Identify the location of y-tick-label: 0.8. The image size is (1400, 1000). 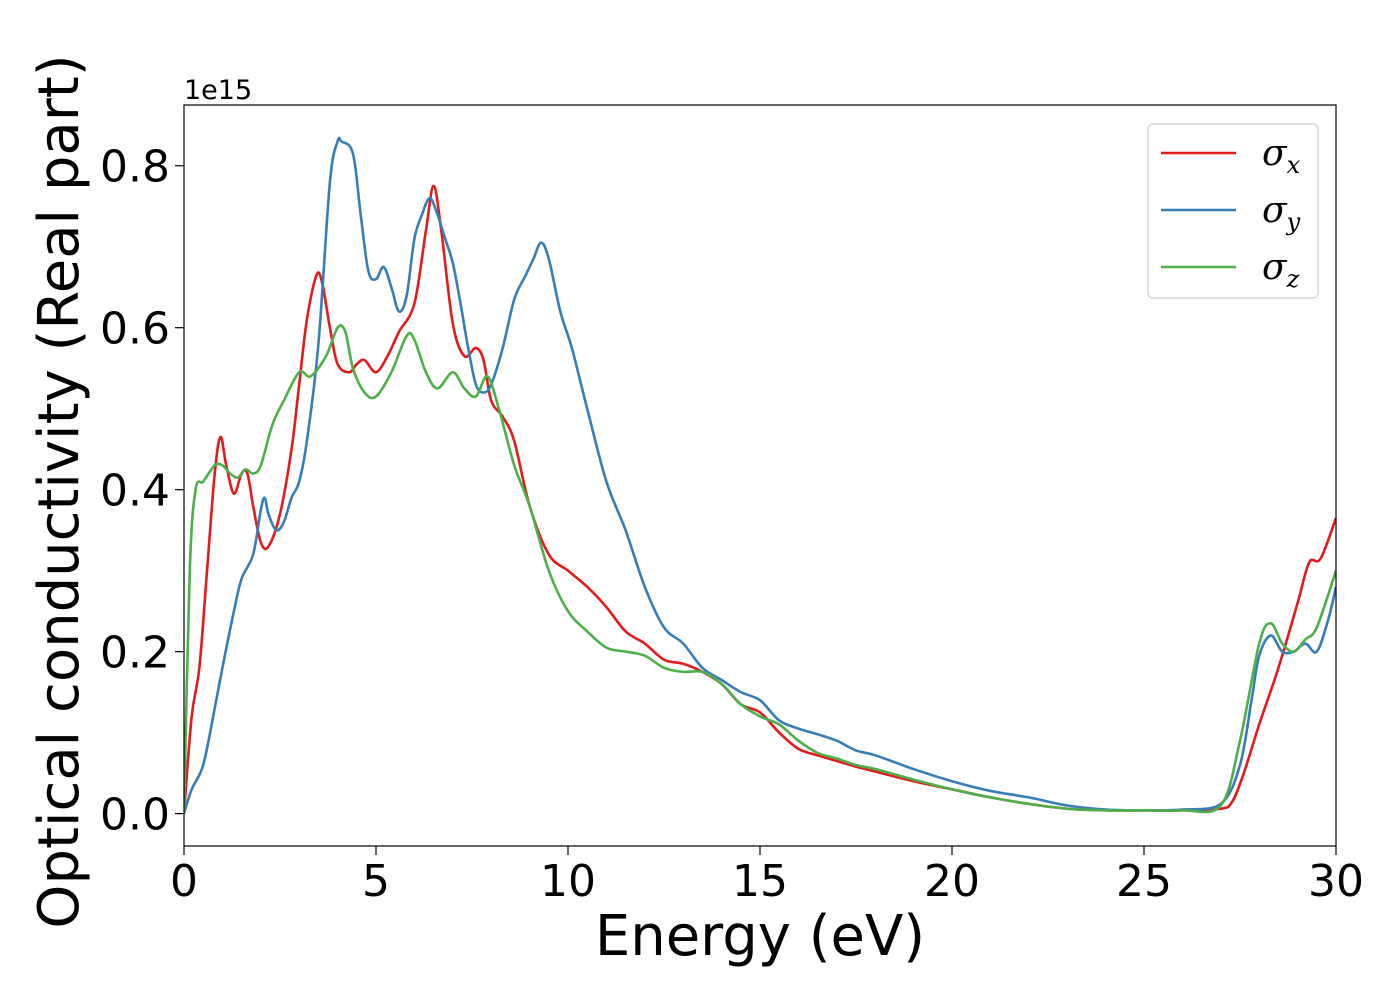
(135, 167).